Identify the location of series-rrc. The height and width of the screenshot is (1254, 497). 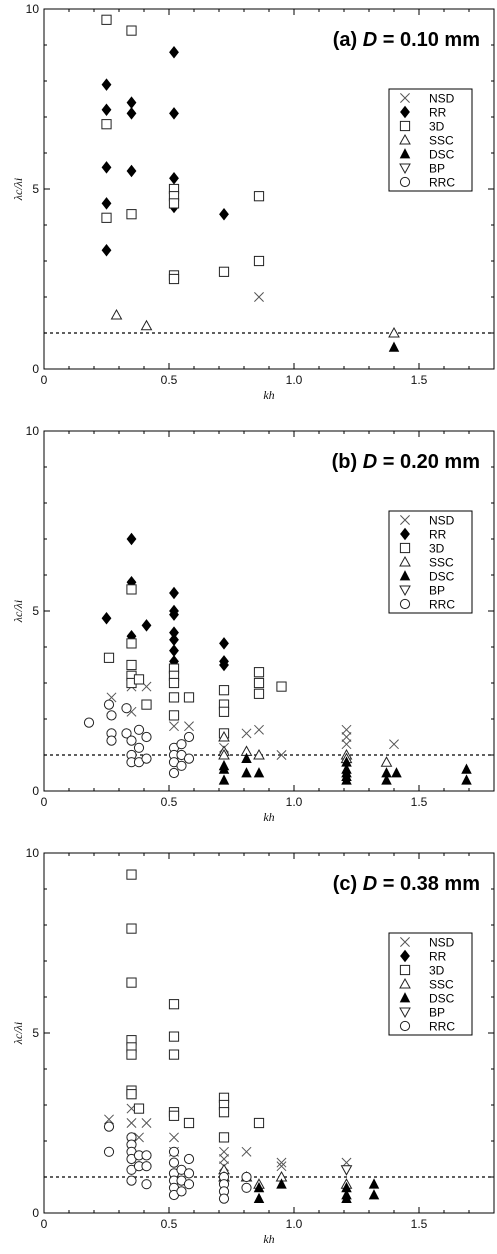
(139, 739).